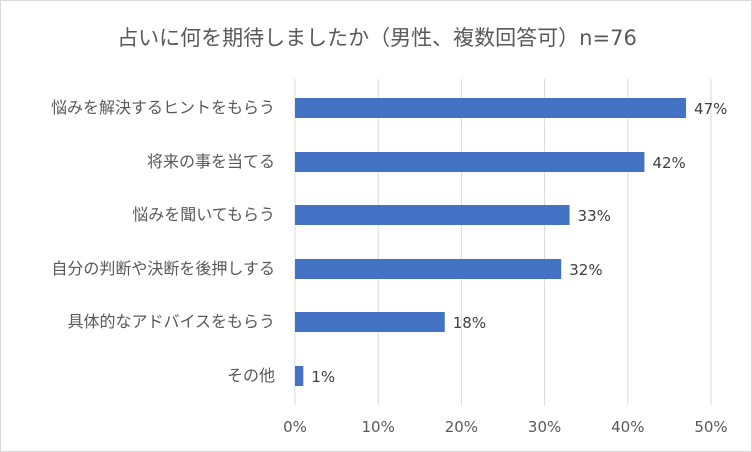 The width and height of the screenshot is (752, 452). I want to click on x-tick-label: 10%, so click(378, 427).